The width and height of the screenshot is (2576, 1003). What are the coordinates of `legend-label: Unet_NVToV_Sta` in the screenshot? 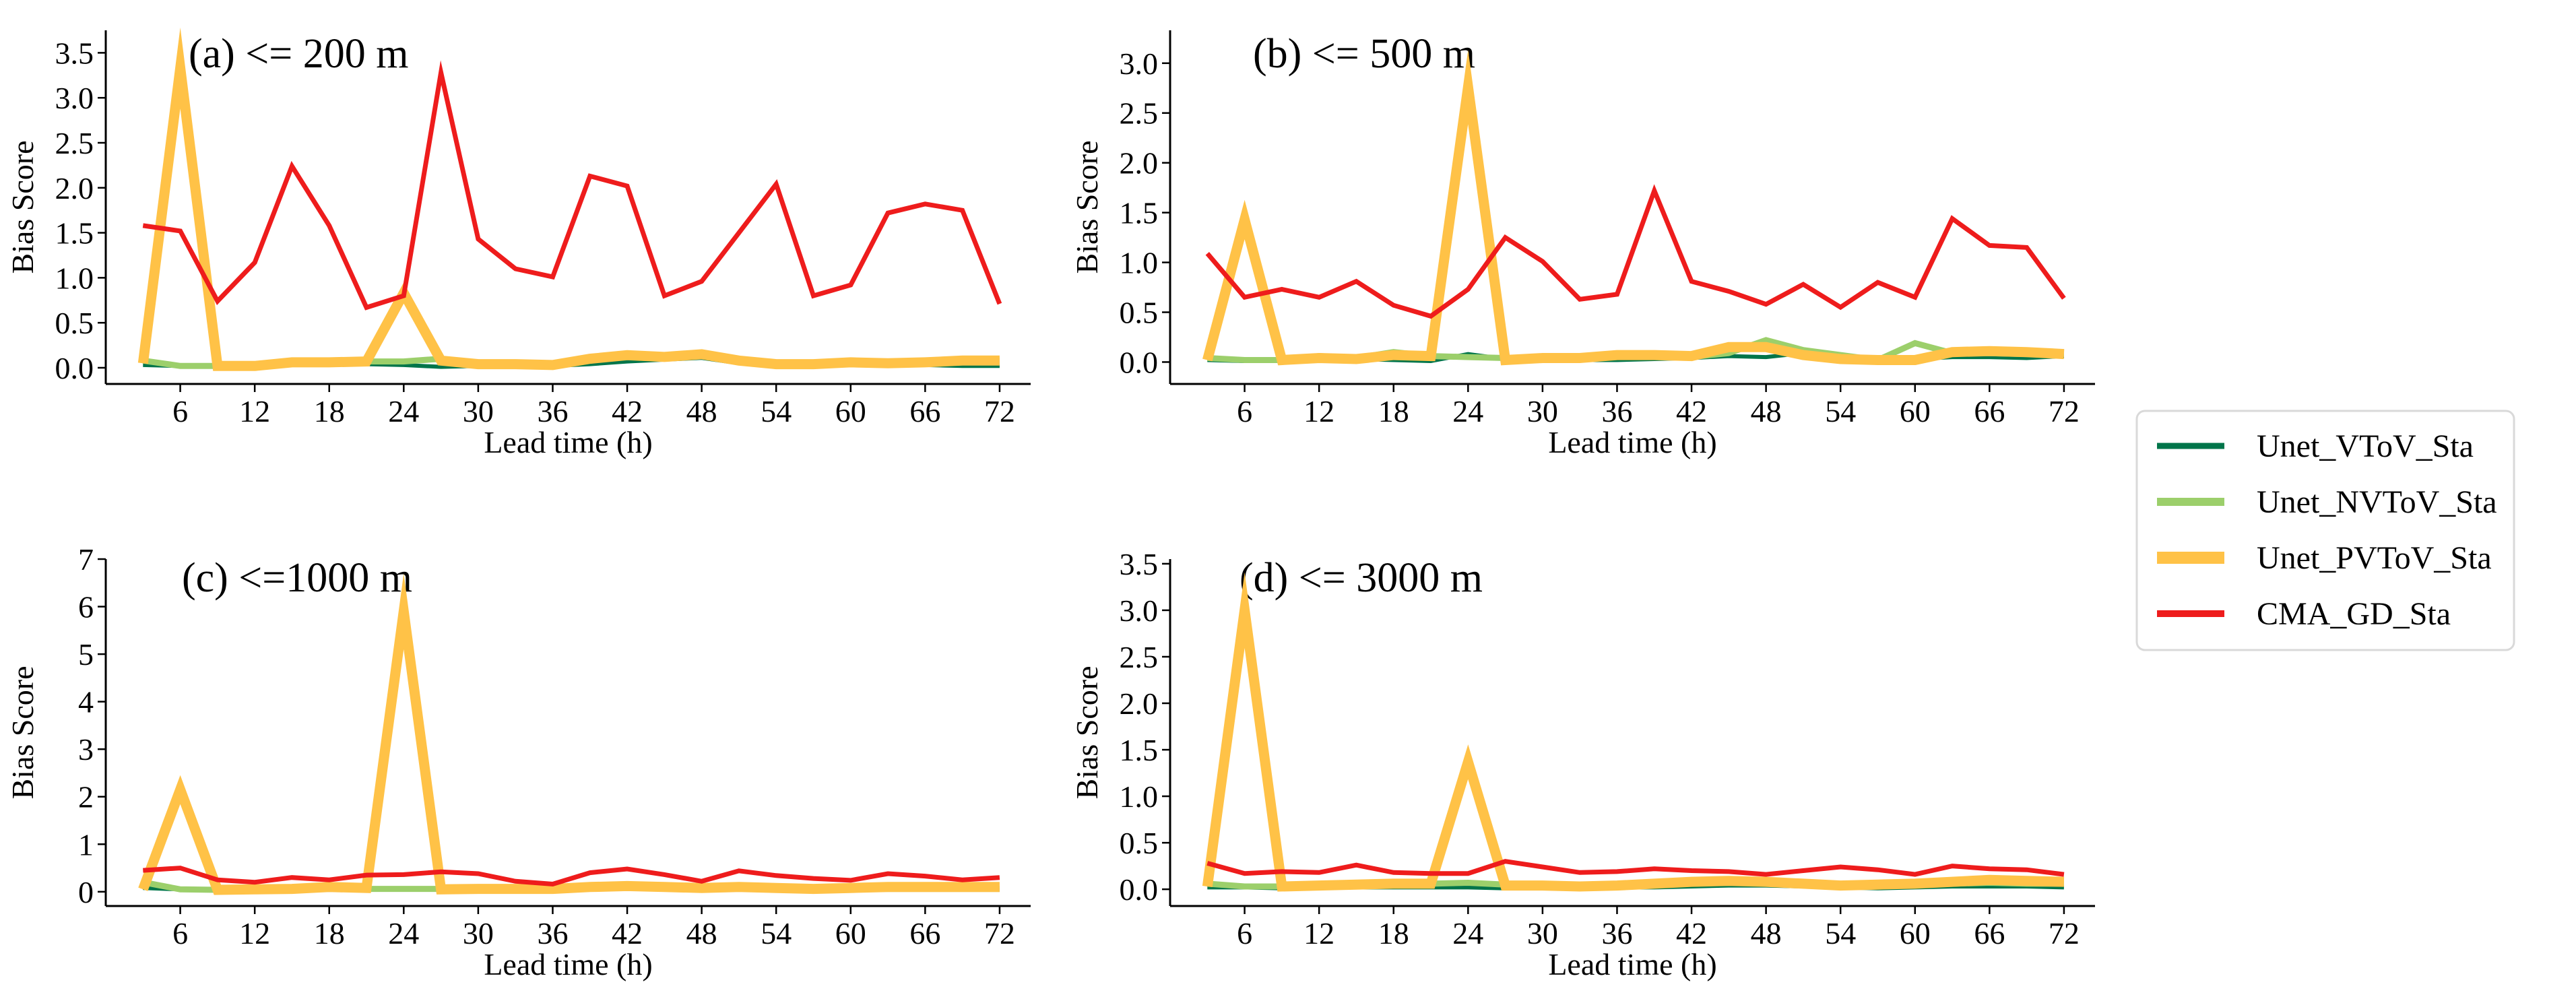 It's located at (2377, 502).